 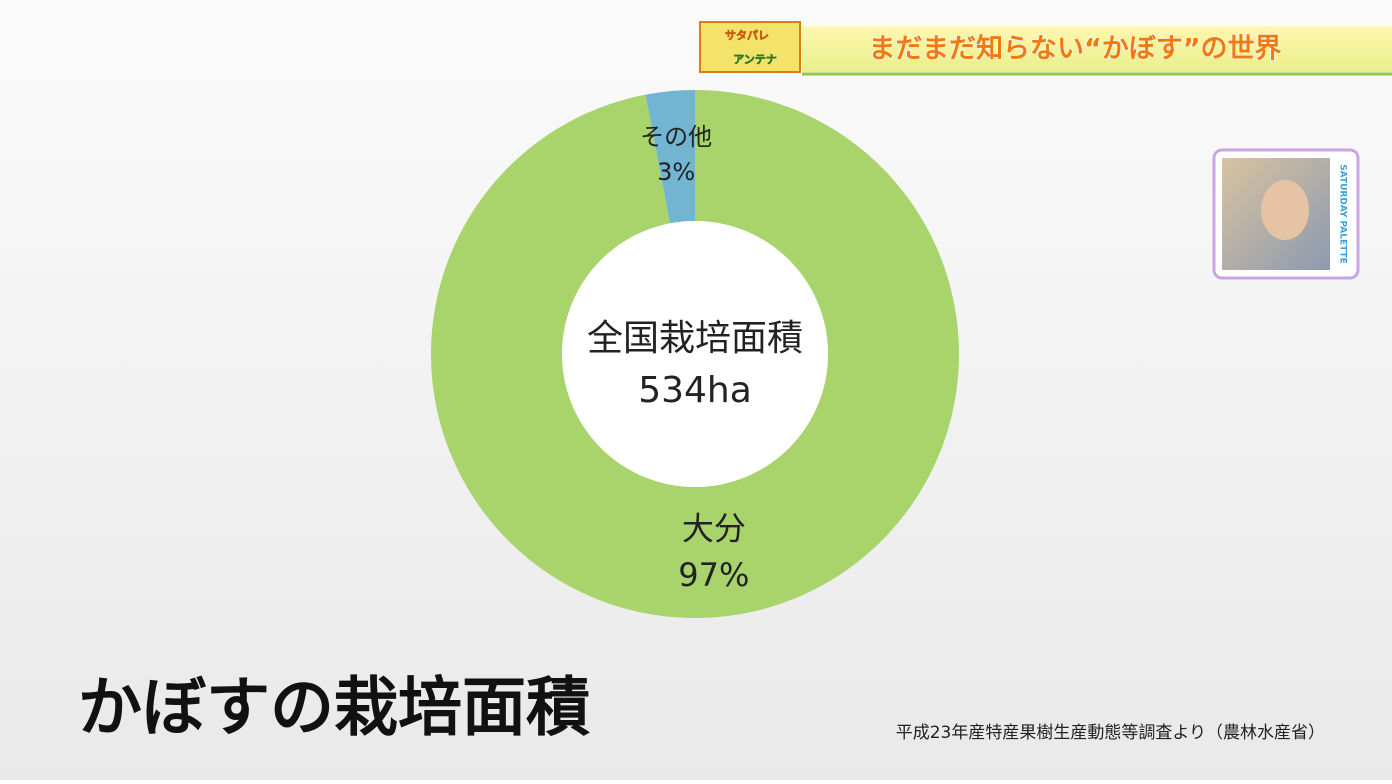 I want to click on banner-title: まだまだ知らない“かぼす”の世界, so click(x=1075, y=49).